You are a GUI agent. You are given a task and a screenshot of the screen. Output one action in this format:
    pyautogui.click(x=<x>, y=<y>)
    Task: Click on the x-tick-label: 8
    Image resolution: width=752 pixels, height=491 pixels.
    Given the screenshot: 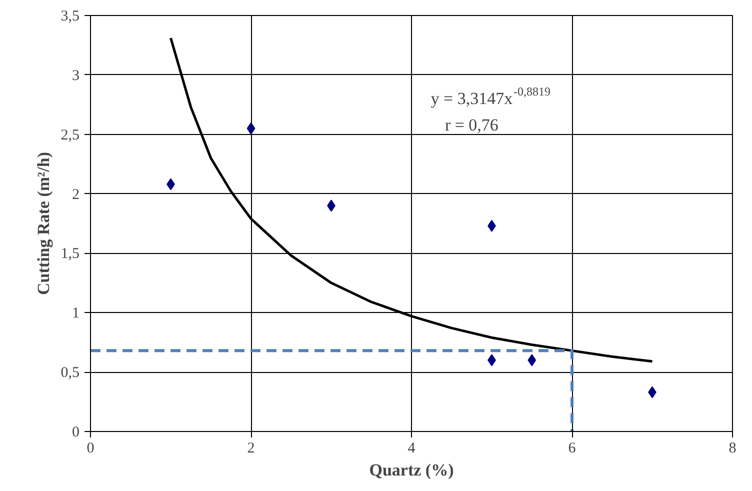 What is the action you would take?
    pyautogui.click(x=732, y=448)
    